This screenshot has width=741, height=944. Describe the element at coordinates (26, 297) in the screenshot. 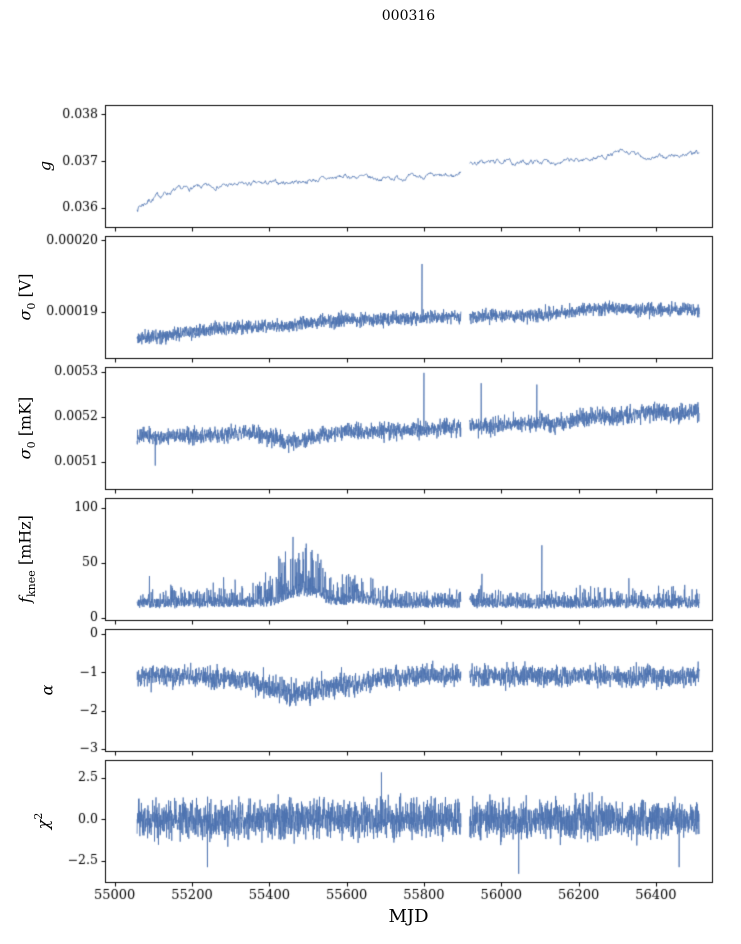

I see `y-axis-label-sigma0-v: σ0 [V]` at that location.